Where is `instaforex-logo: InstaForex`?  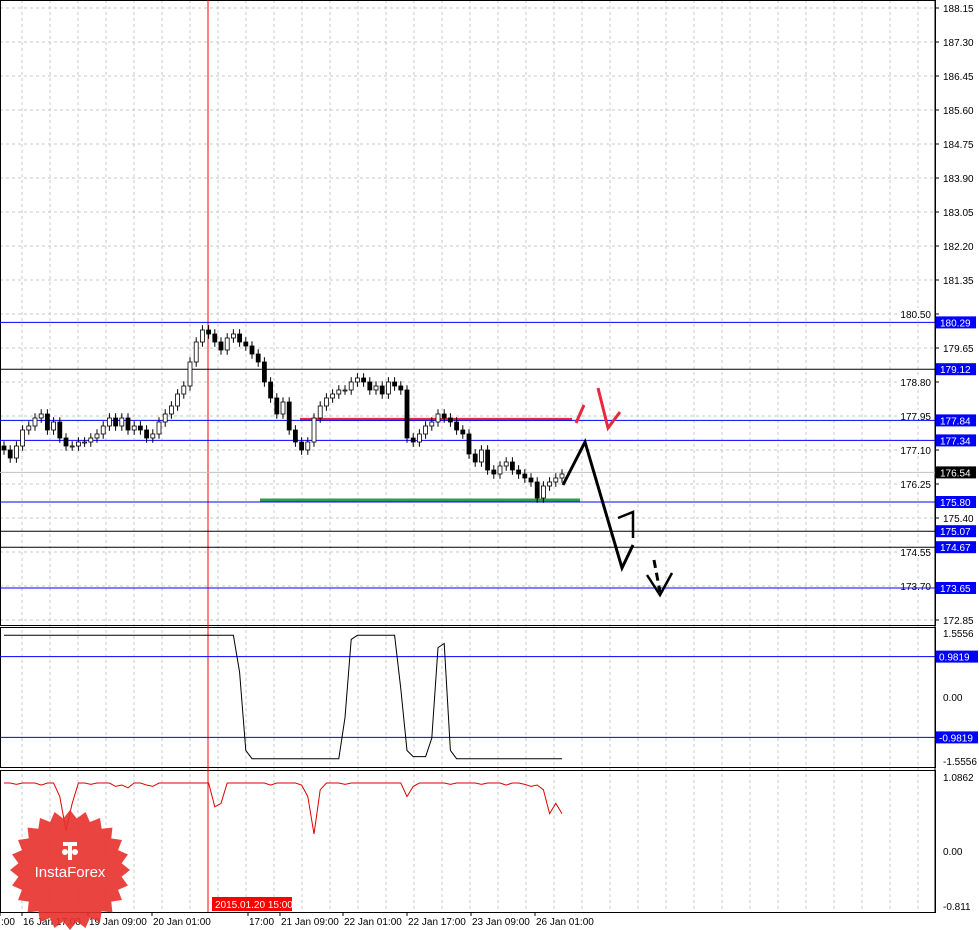 instaforex-logo: InstaForex is located at coordinates (70, 870).